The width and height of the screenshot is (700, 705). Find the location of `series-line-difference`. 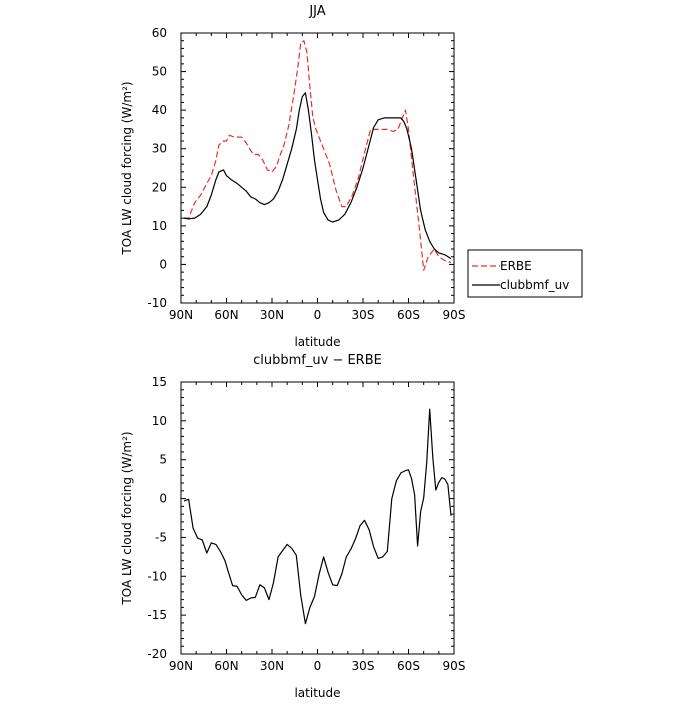

series-line-difference is located at coordinates (317, 516).